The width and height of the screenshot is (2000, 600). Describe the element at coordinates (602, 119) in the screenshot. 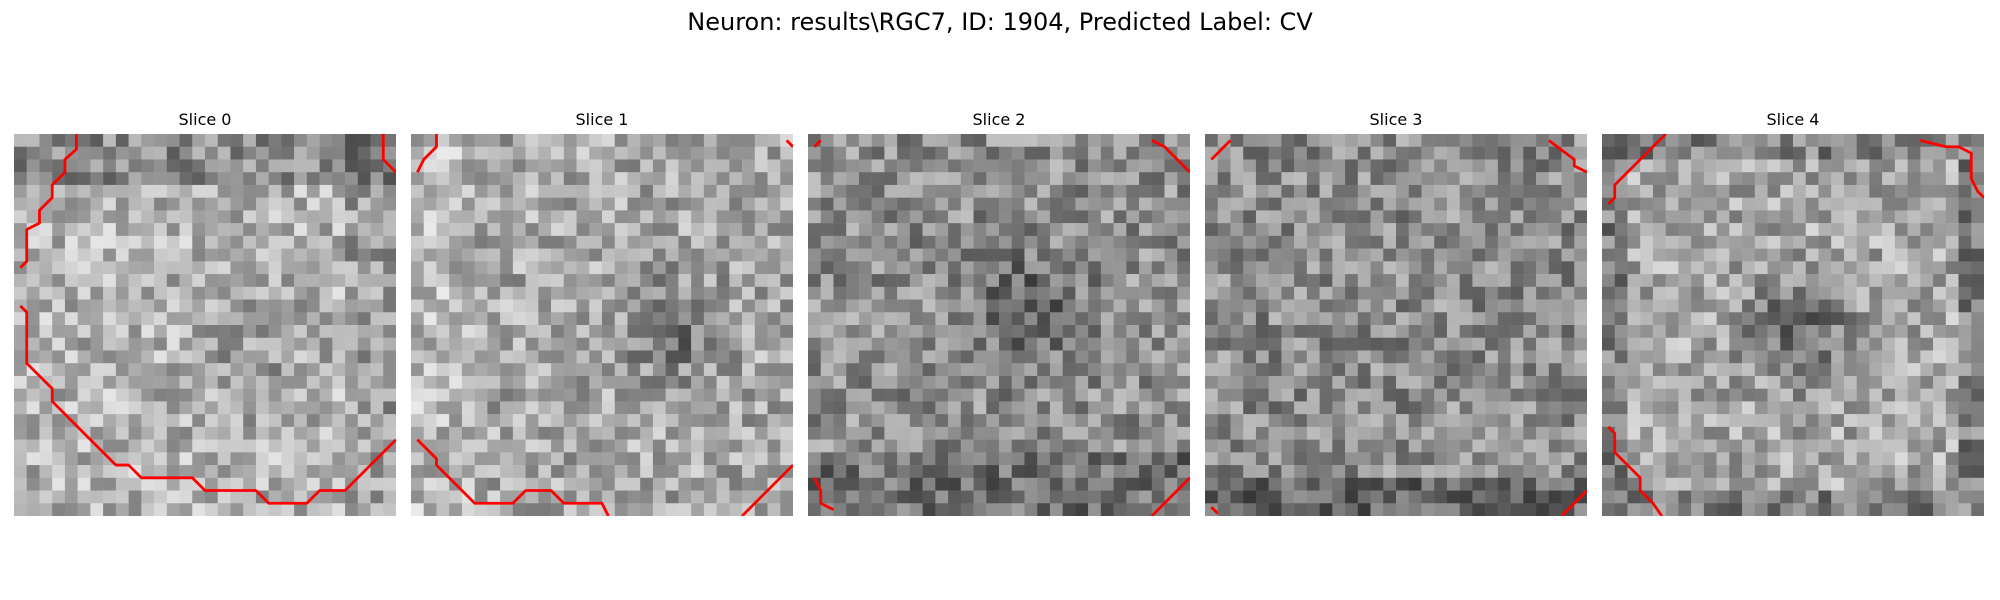

I see `slice-1-title: Slice 1` at that location.